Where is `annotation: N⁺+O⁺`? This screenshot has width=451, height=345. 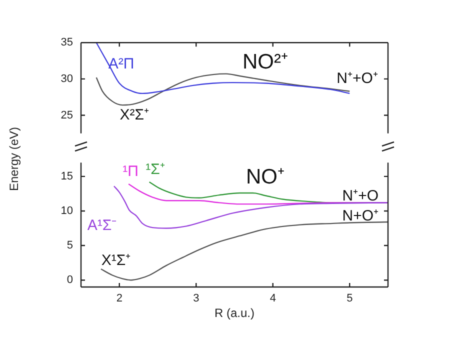 annotation: N⁺+O⁺ is located at coordinates (357, 79).